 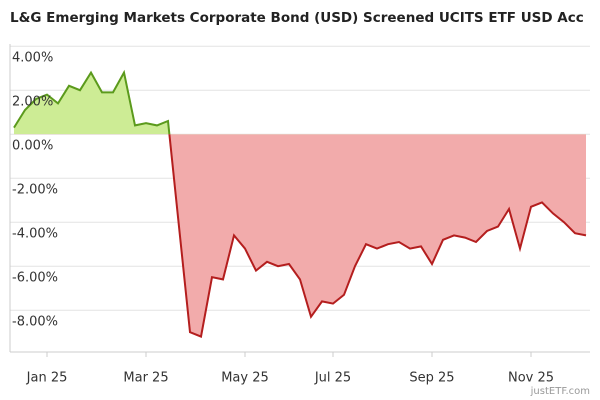 I want to click on x-tick-label: Jul 25, so click(x=332, y=378).